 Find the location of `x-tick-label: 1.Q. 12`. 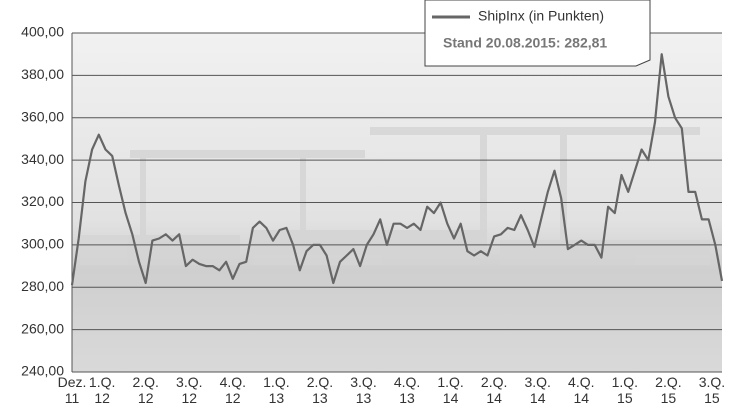

x-tick-label: 1.Q. 12 is located at coordinates (102, 390).